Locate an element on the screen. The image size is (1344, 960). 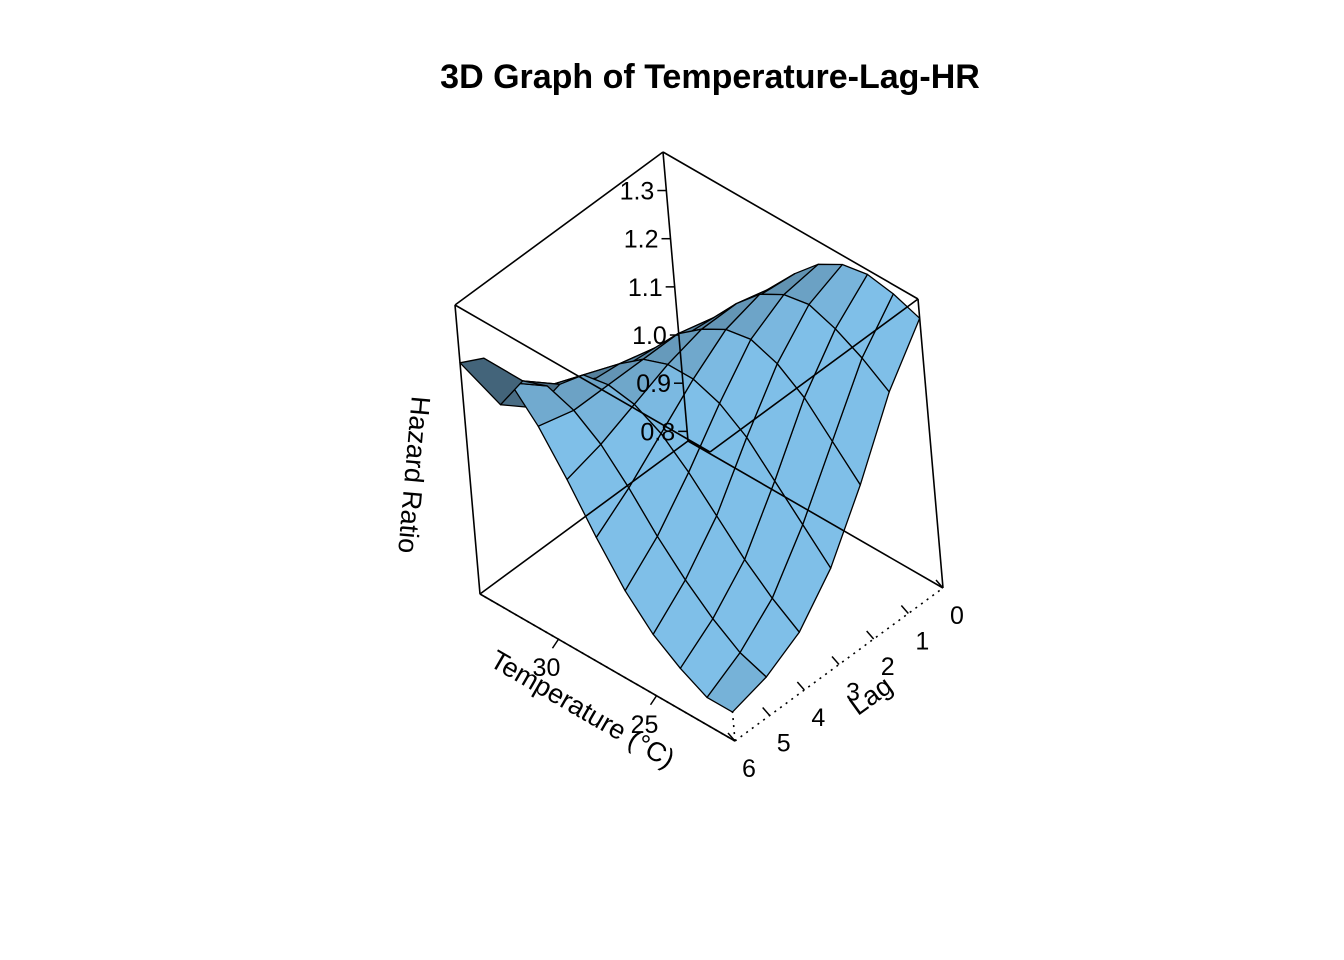
y-tick-label: 6 is located at coordinates (749, 769).